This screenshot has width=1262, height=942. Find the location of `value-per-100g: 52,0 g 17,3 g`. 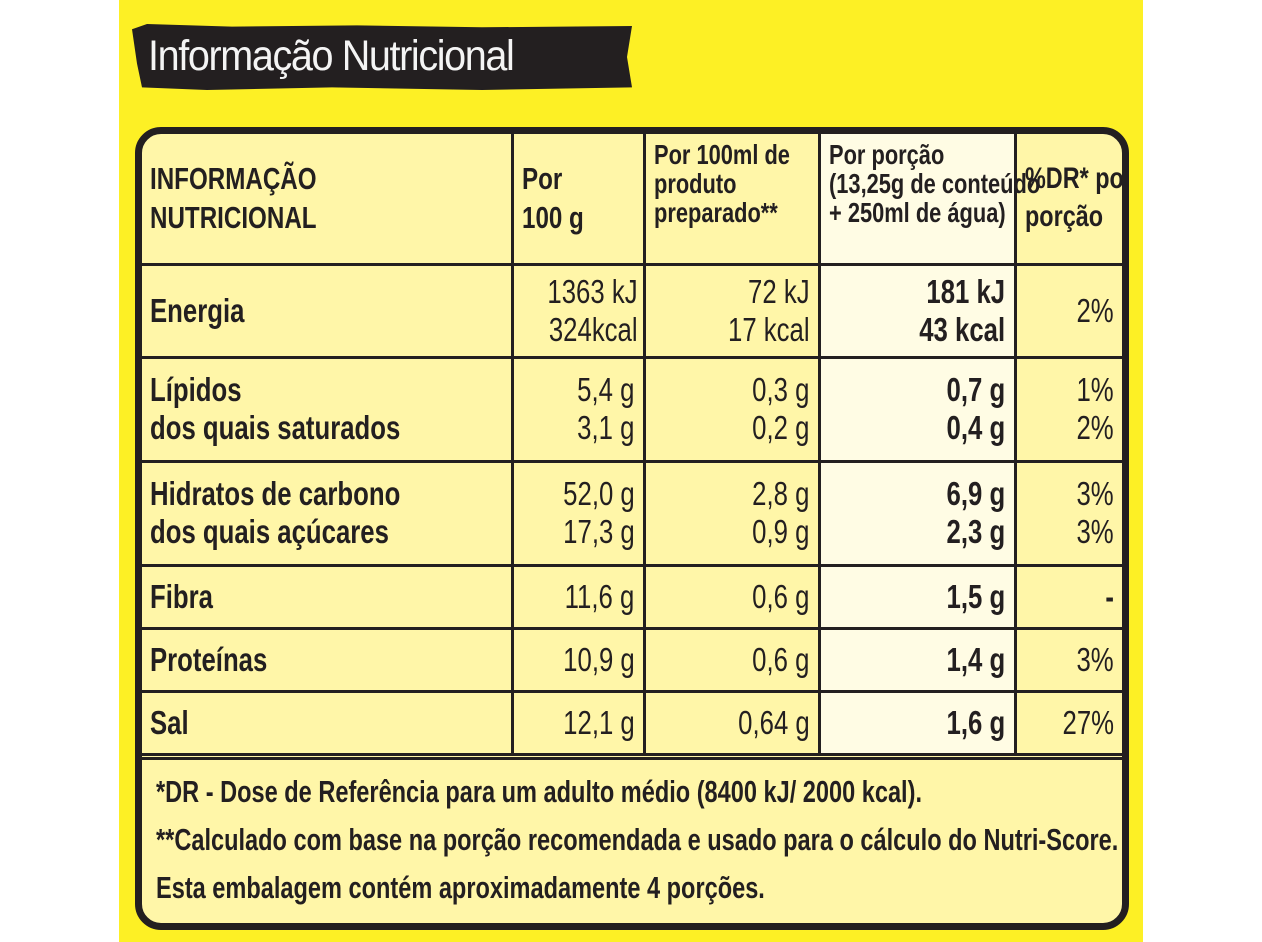

value-per-100g: 52,0 g 17,3 g is located at coordinates (578, 513).